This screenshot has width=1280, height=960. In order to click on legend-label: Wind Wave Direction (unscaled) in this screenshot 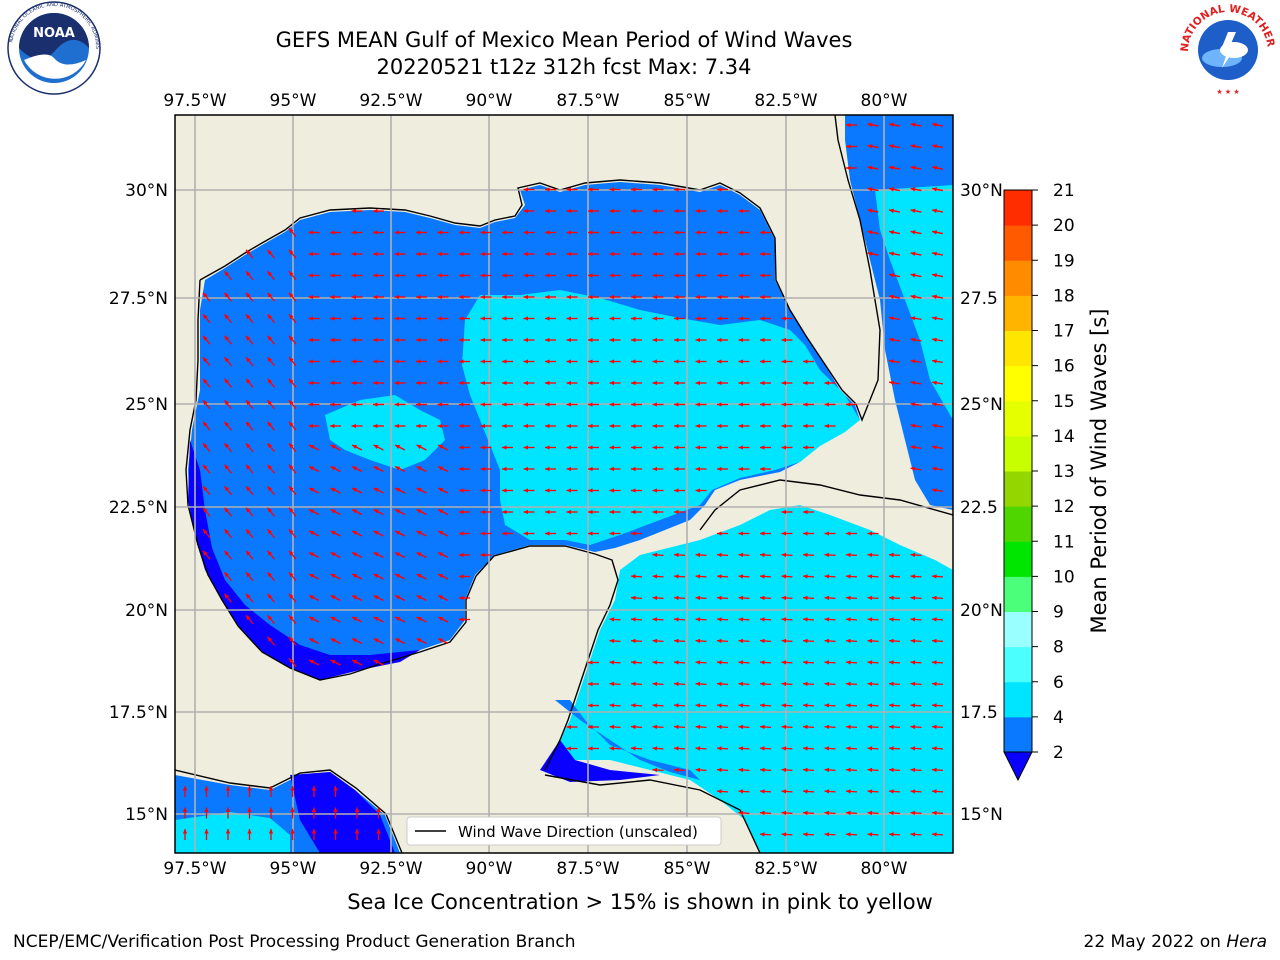, I will do `click(578, 832)`.